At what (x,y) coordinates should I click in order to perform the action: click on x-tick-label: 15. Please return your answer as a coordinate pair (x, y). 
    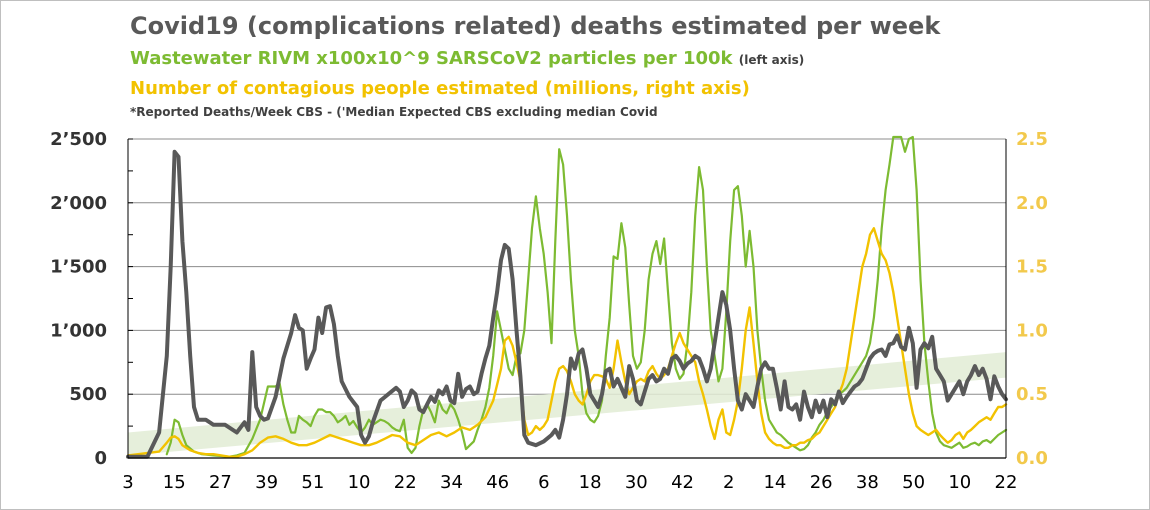
    Looking at the image, I should click on (174, 482).